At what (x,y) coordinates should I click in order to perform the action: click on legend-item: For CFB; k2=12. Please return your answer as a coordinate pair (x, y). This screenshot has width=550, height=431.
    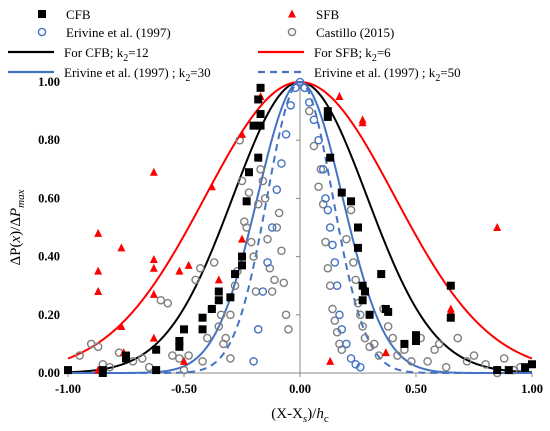
    Looking at the image, I should click on (78, 54).